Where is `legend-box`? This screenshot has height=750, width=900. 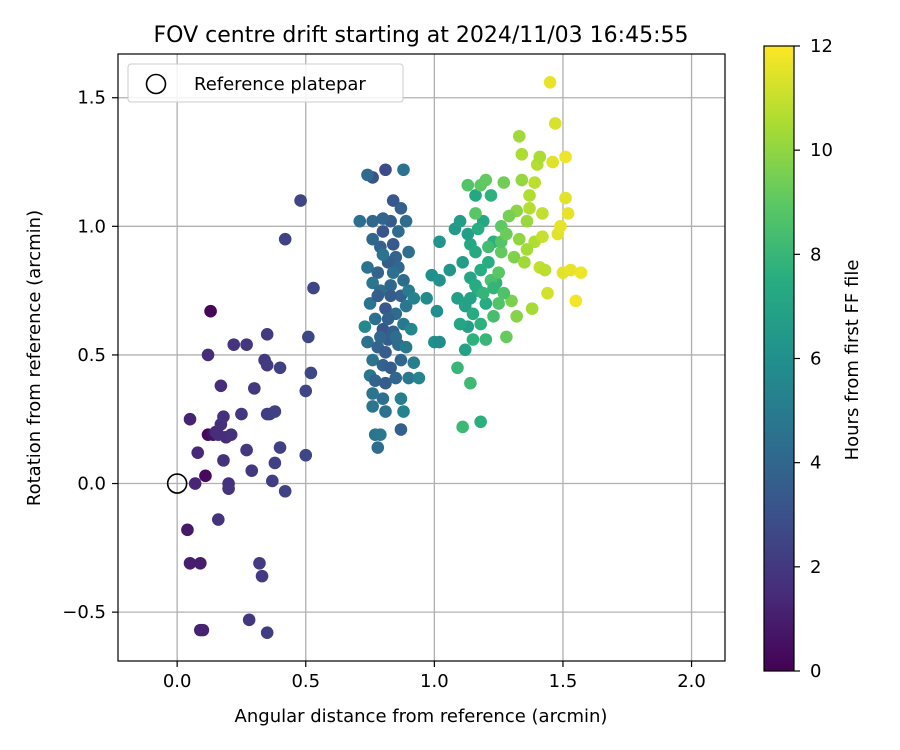
legend-box is located at coordinates (265, 83).